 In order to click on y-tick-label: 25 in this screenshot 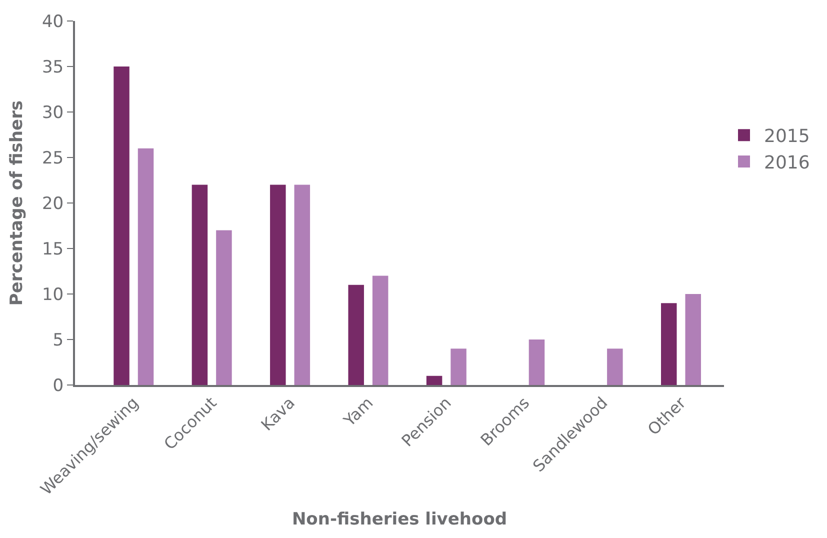, I will do `click(53, 158)`.